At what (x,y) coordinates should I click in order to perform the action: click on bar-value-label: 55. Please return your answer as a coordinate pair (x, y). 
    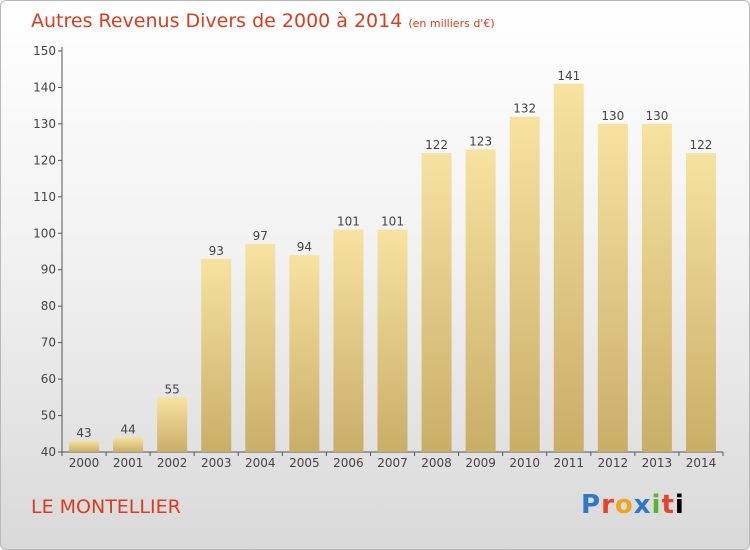
    Looking at the image, I should click on (172, 389).